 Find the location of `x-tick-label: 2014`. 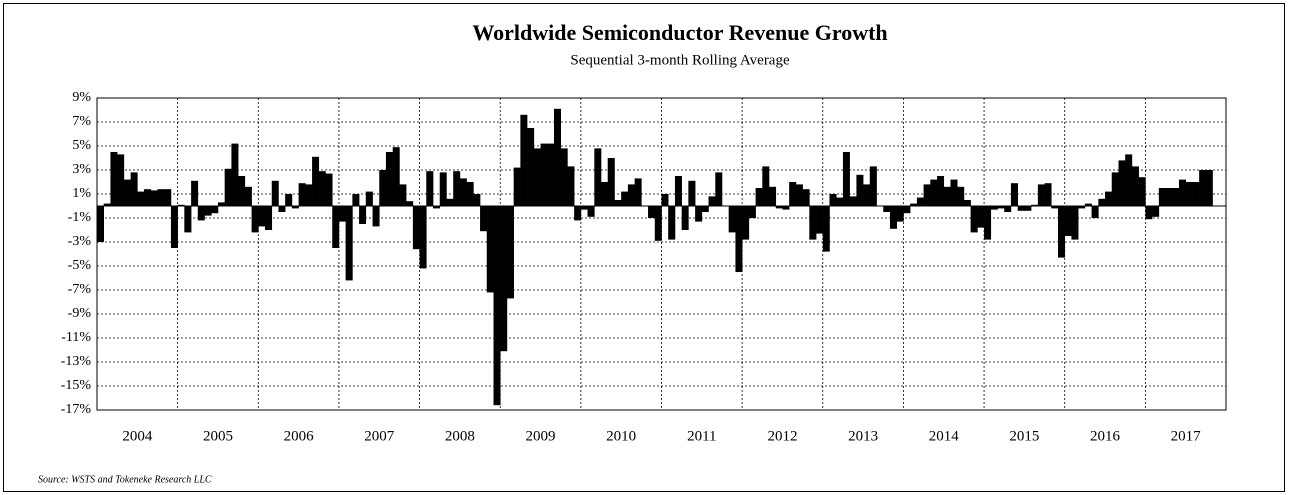

x-tick-label: 2014 is located at coordinates (944, 436).